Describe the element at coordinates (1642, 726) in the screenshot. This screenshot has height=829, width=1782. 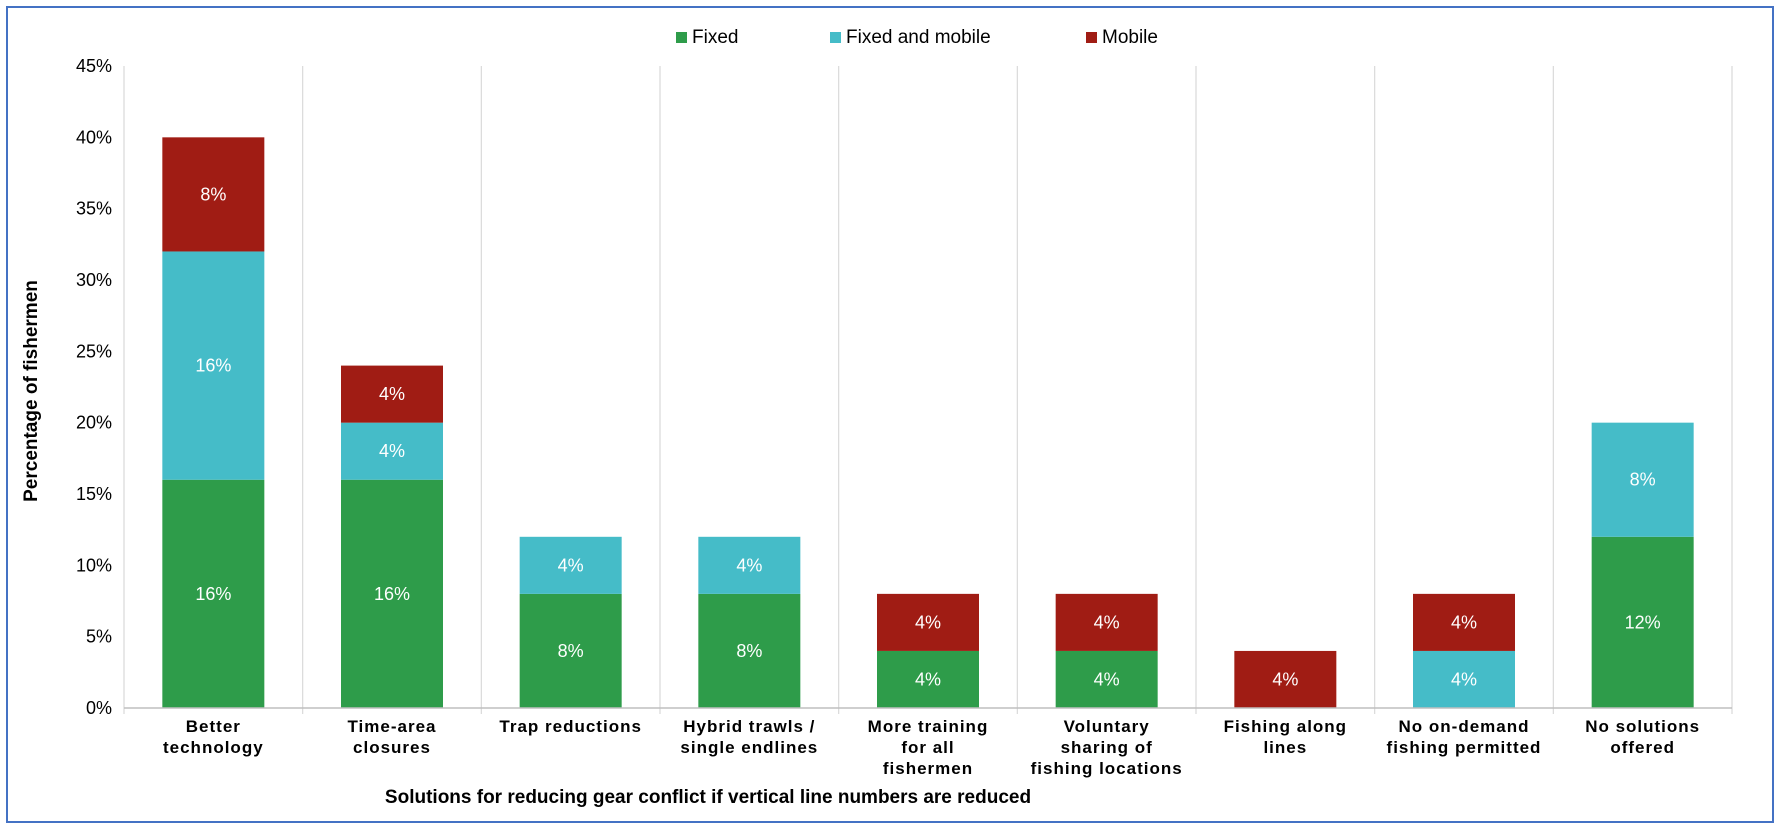
I see `x-tick-label-line: No solutions` at that location.